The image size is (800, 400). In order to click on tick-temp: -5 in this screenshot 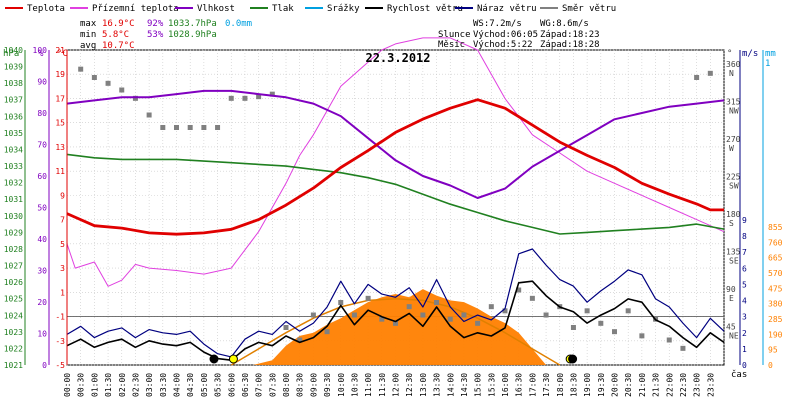, I will do `click(60, 365)`.